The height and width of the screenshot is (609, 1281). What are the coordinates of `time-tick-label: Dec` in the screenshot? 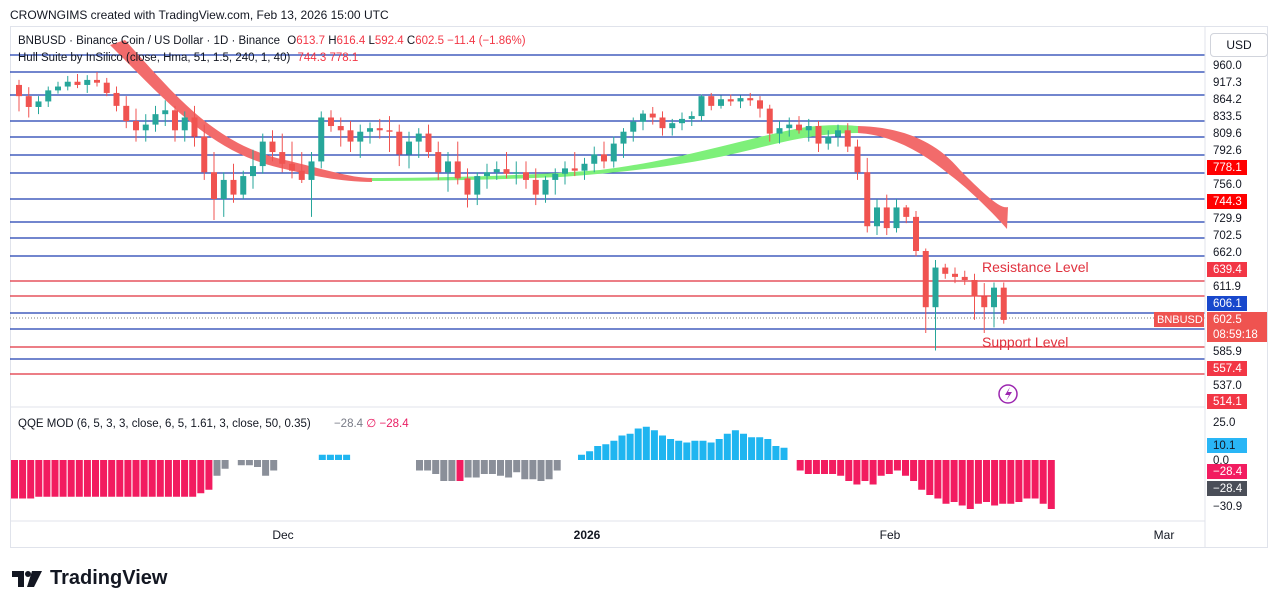 It's located at (282, 535).